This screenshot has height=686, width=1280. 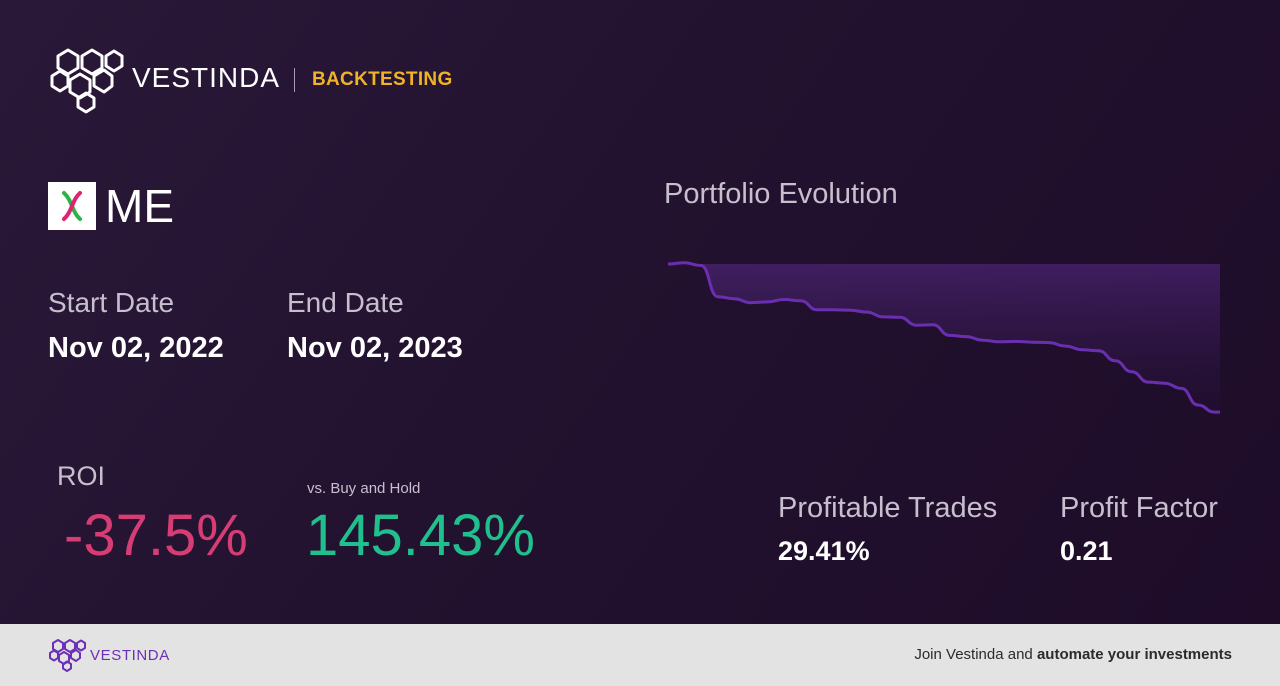 What do you see at coordinates (975, 654) in the screenshot?
I see `footer-cta-prefix: Join Vestinda and` at bounding box center [975, 654].